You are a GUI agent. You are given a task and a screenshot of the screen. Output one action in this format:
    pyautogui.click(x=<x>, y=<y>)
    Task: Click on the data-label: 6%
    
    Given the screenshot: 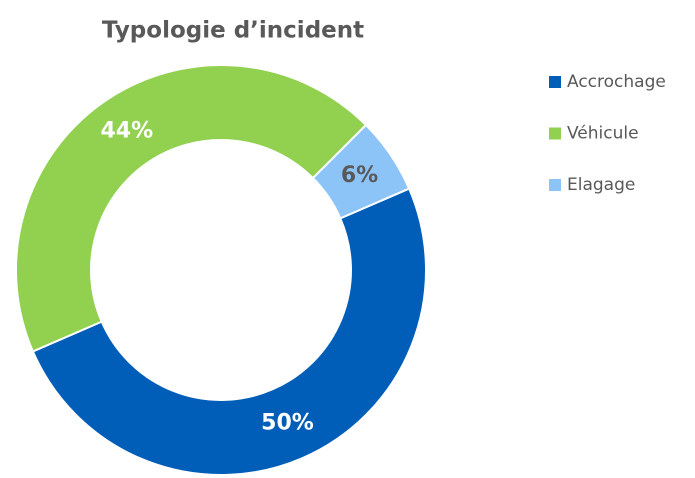 What is the action you would take?
    pyautogui.click(x=359, y=175)
    